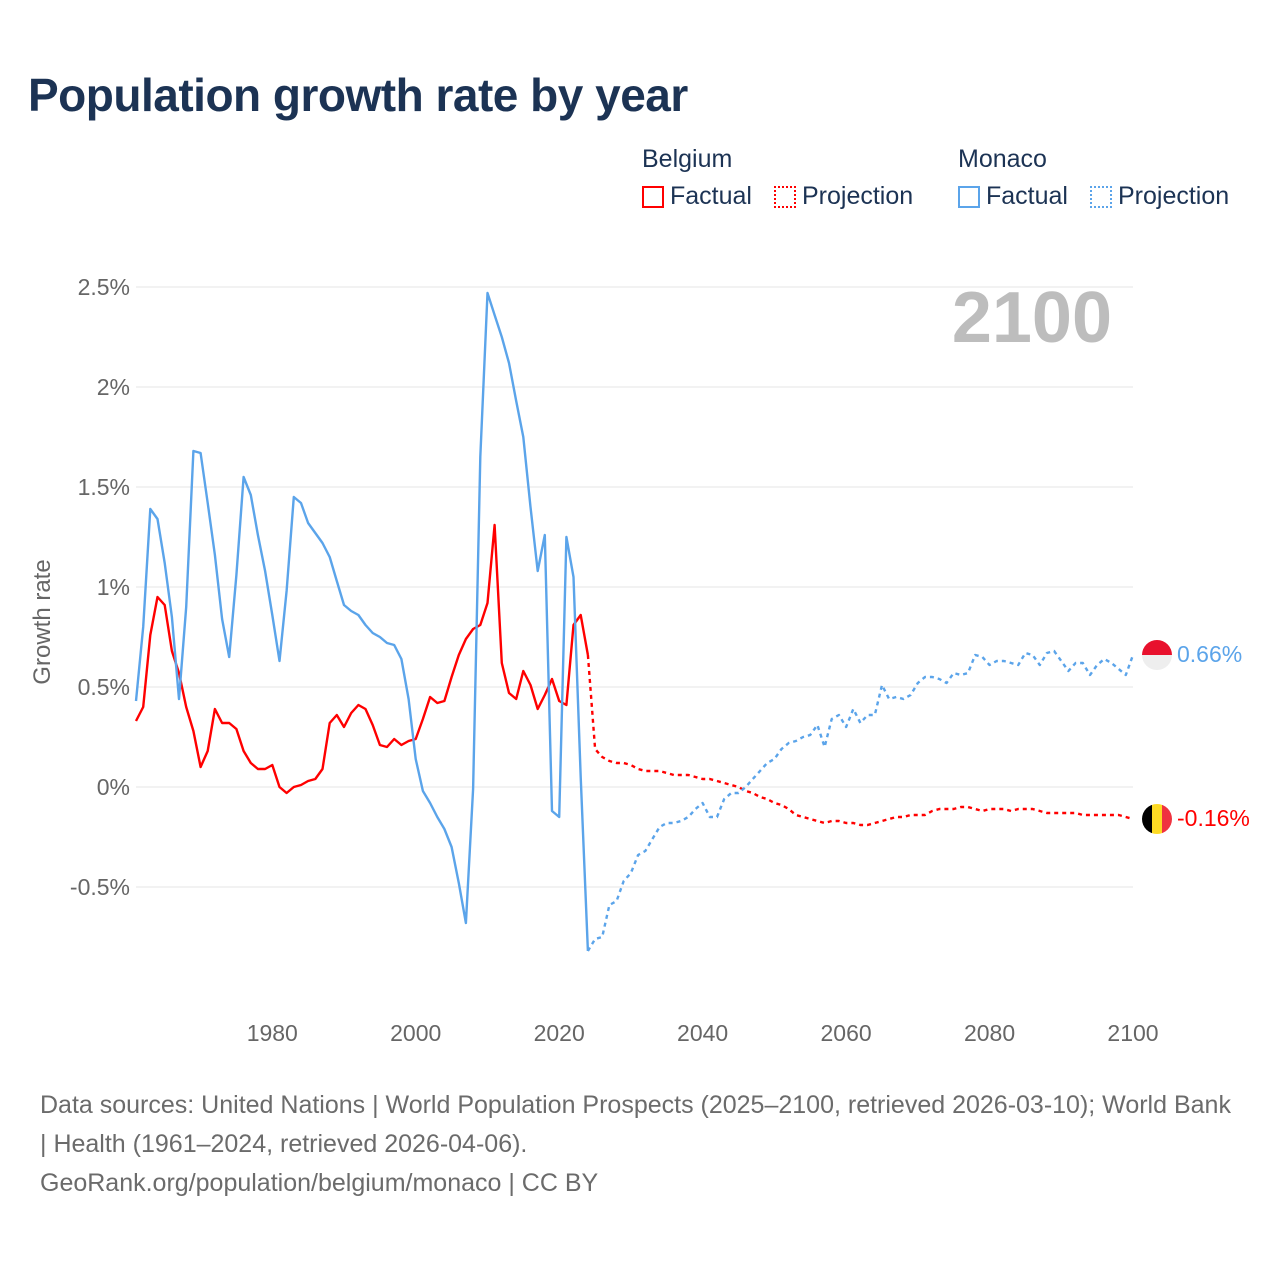 This screenshot has height=1280, width=1280. I want to click on y-tick-label: 1.5%, so click(104, 487).